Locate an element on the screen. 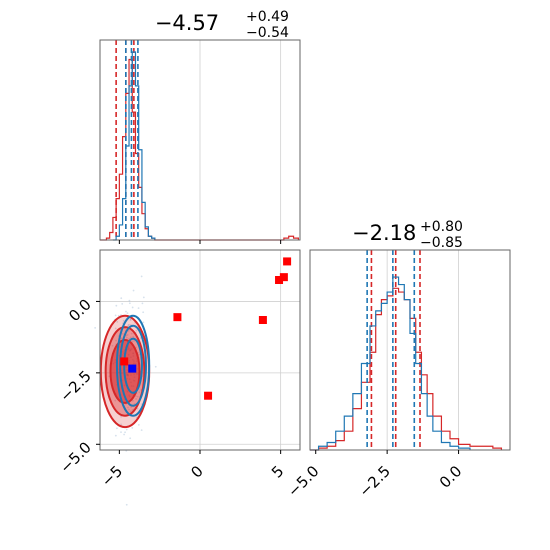 The height and width of the screenshot is (550, 550). p3-xtick-label-1: −2.5 is located at coordinates (374, 481).